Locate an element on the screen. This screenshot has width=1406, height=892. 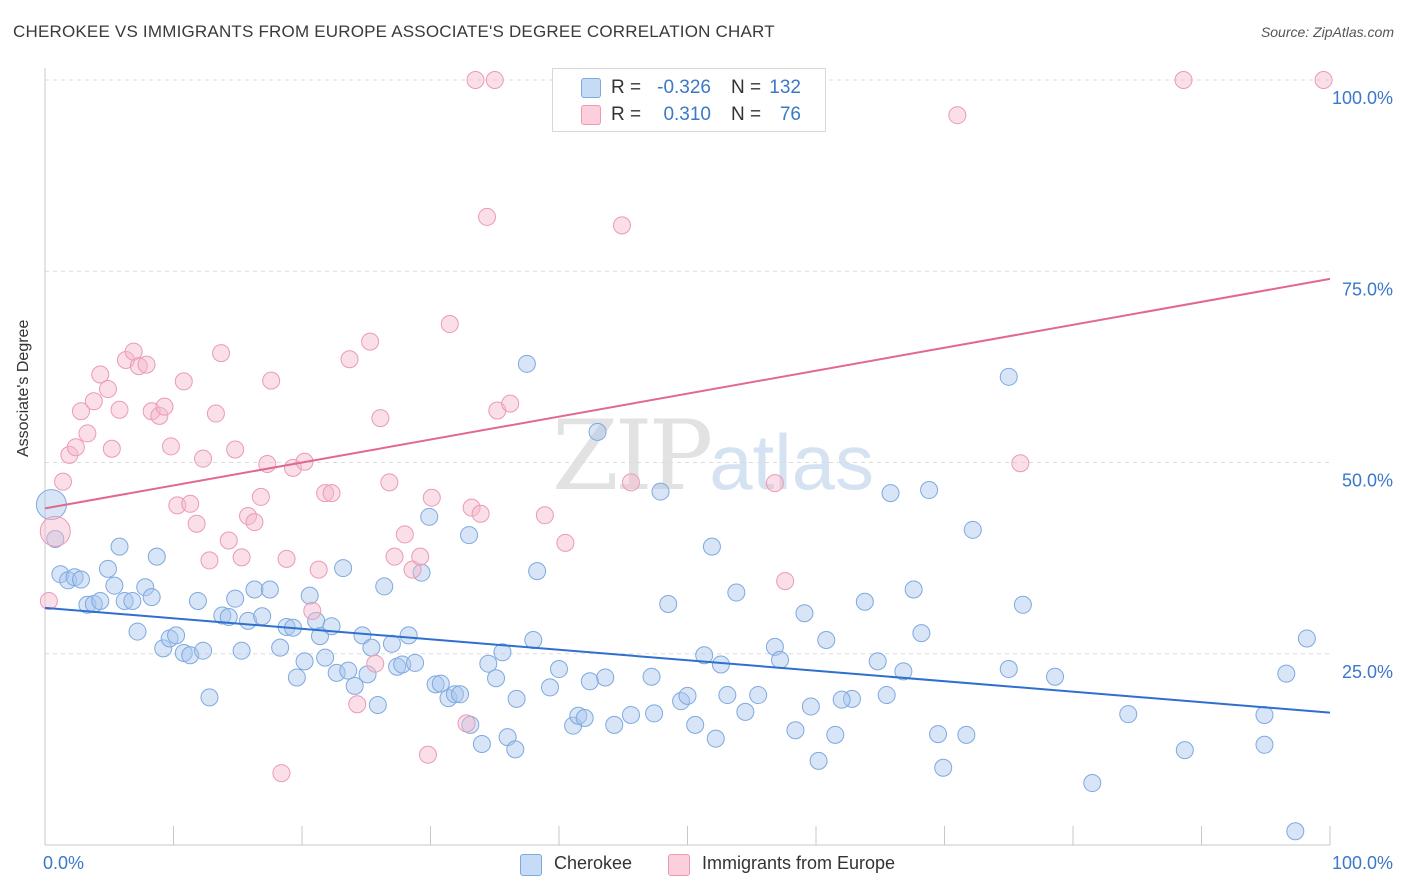
legend-r-value: -0.326 is located at coordinates (684, 87).